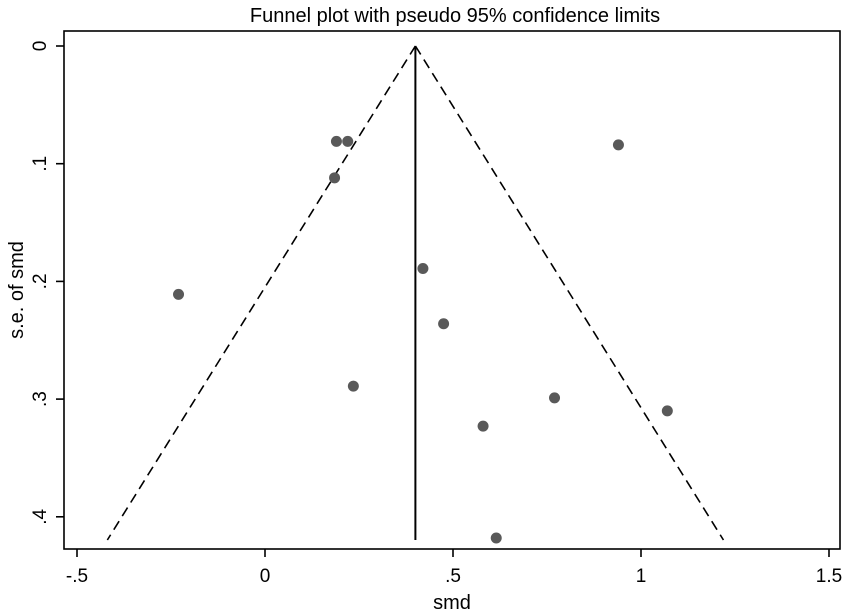 This screenshot has height=614, width=850. I want to click on x-tick-label: -.5, so click(77, 576).